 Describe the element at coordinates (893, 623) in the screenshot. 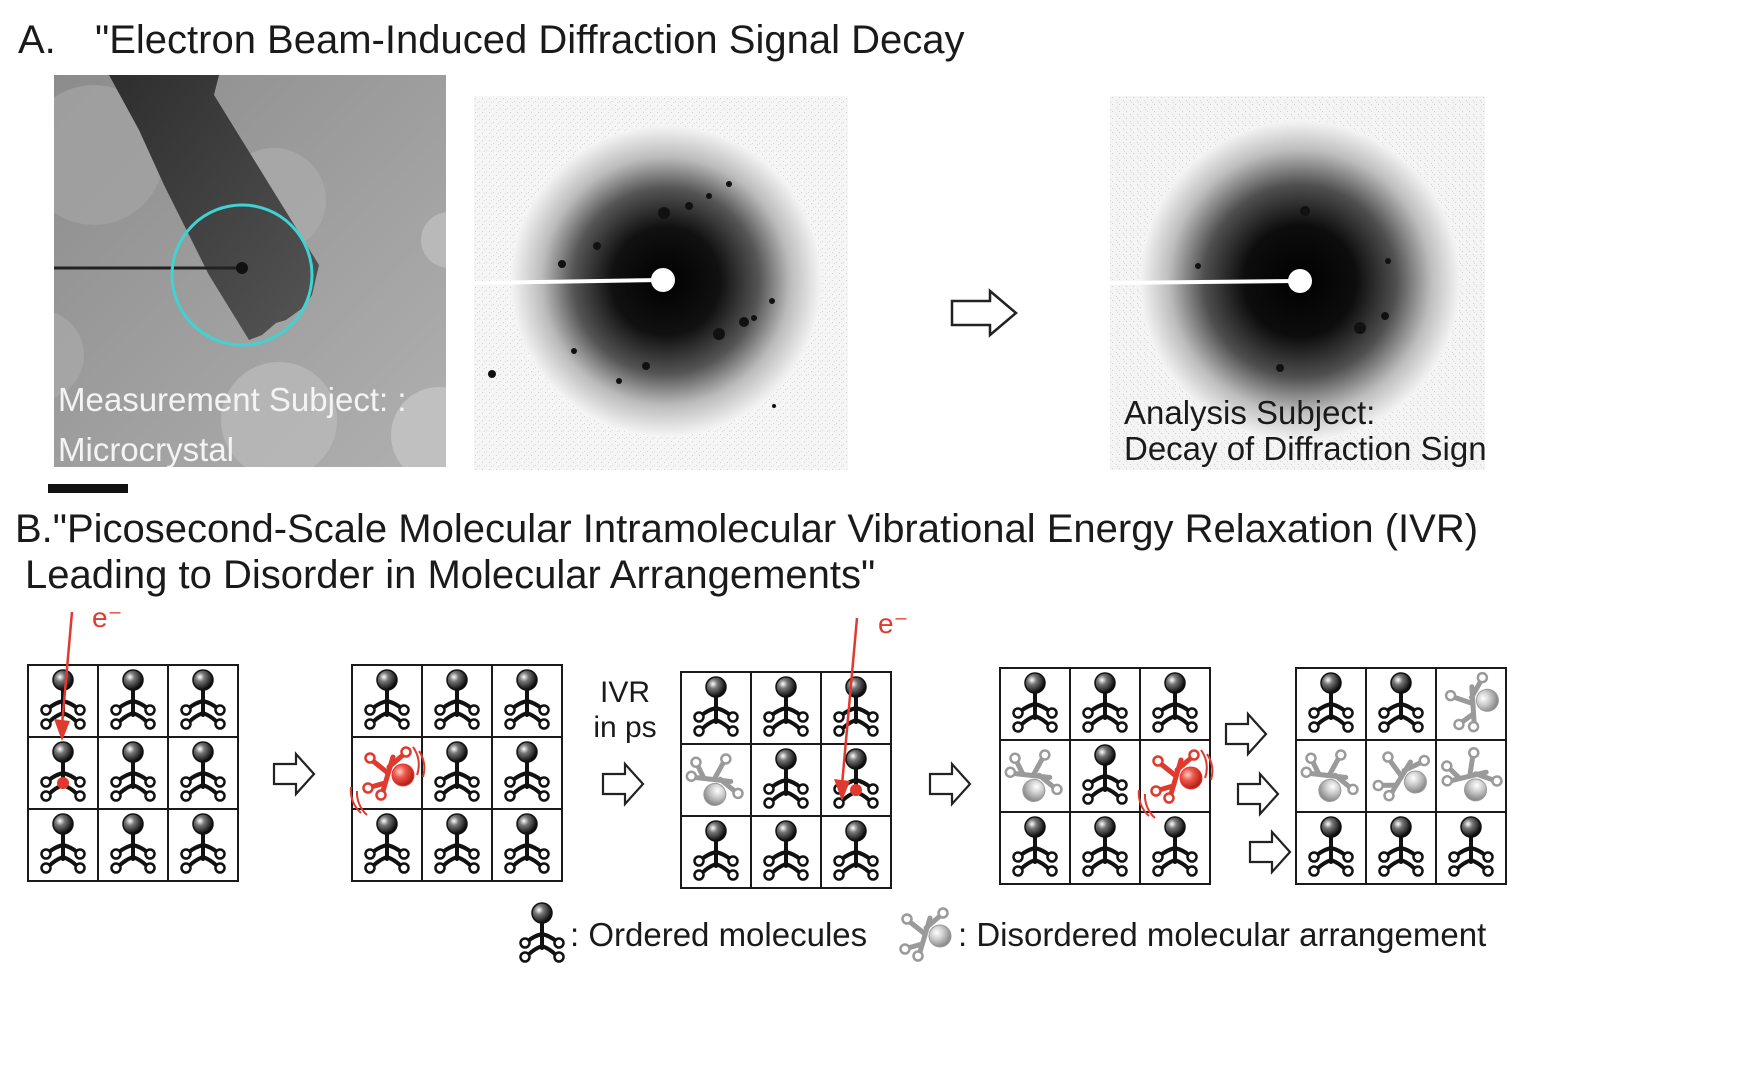

I see `electron-label-2: e⁻` at that location.